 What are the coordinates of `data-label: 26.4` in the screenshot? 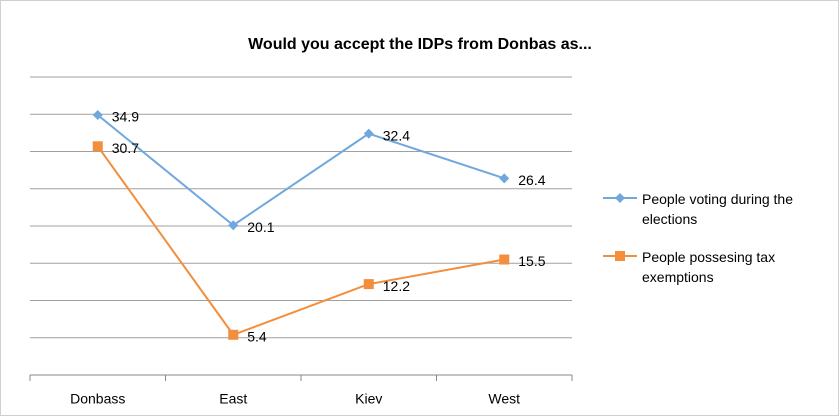 It's located at (531, 180).